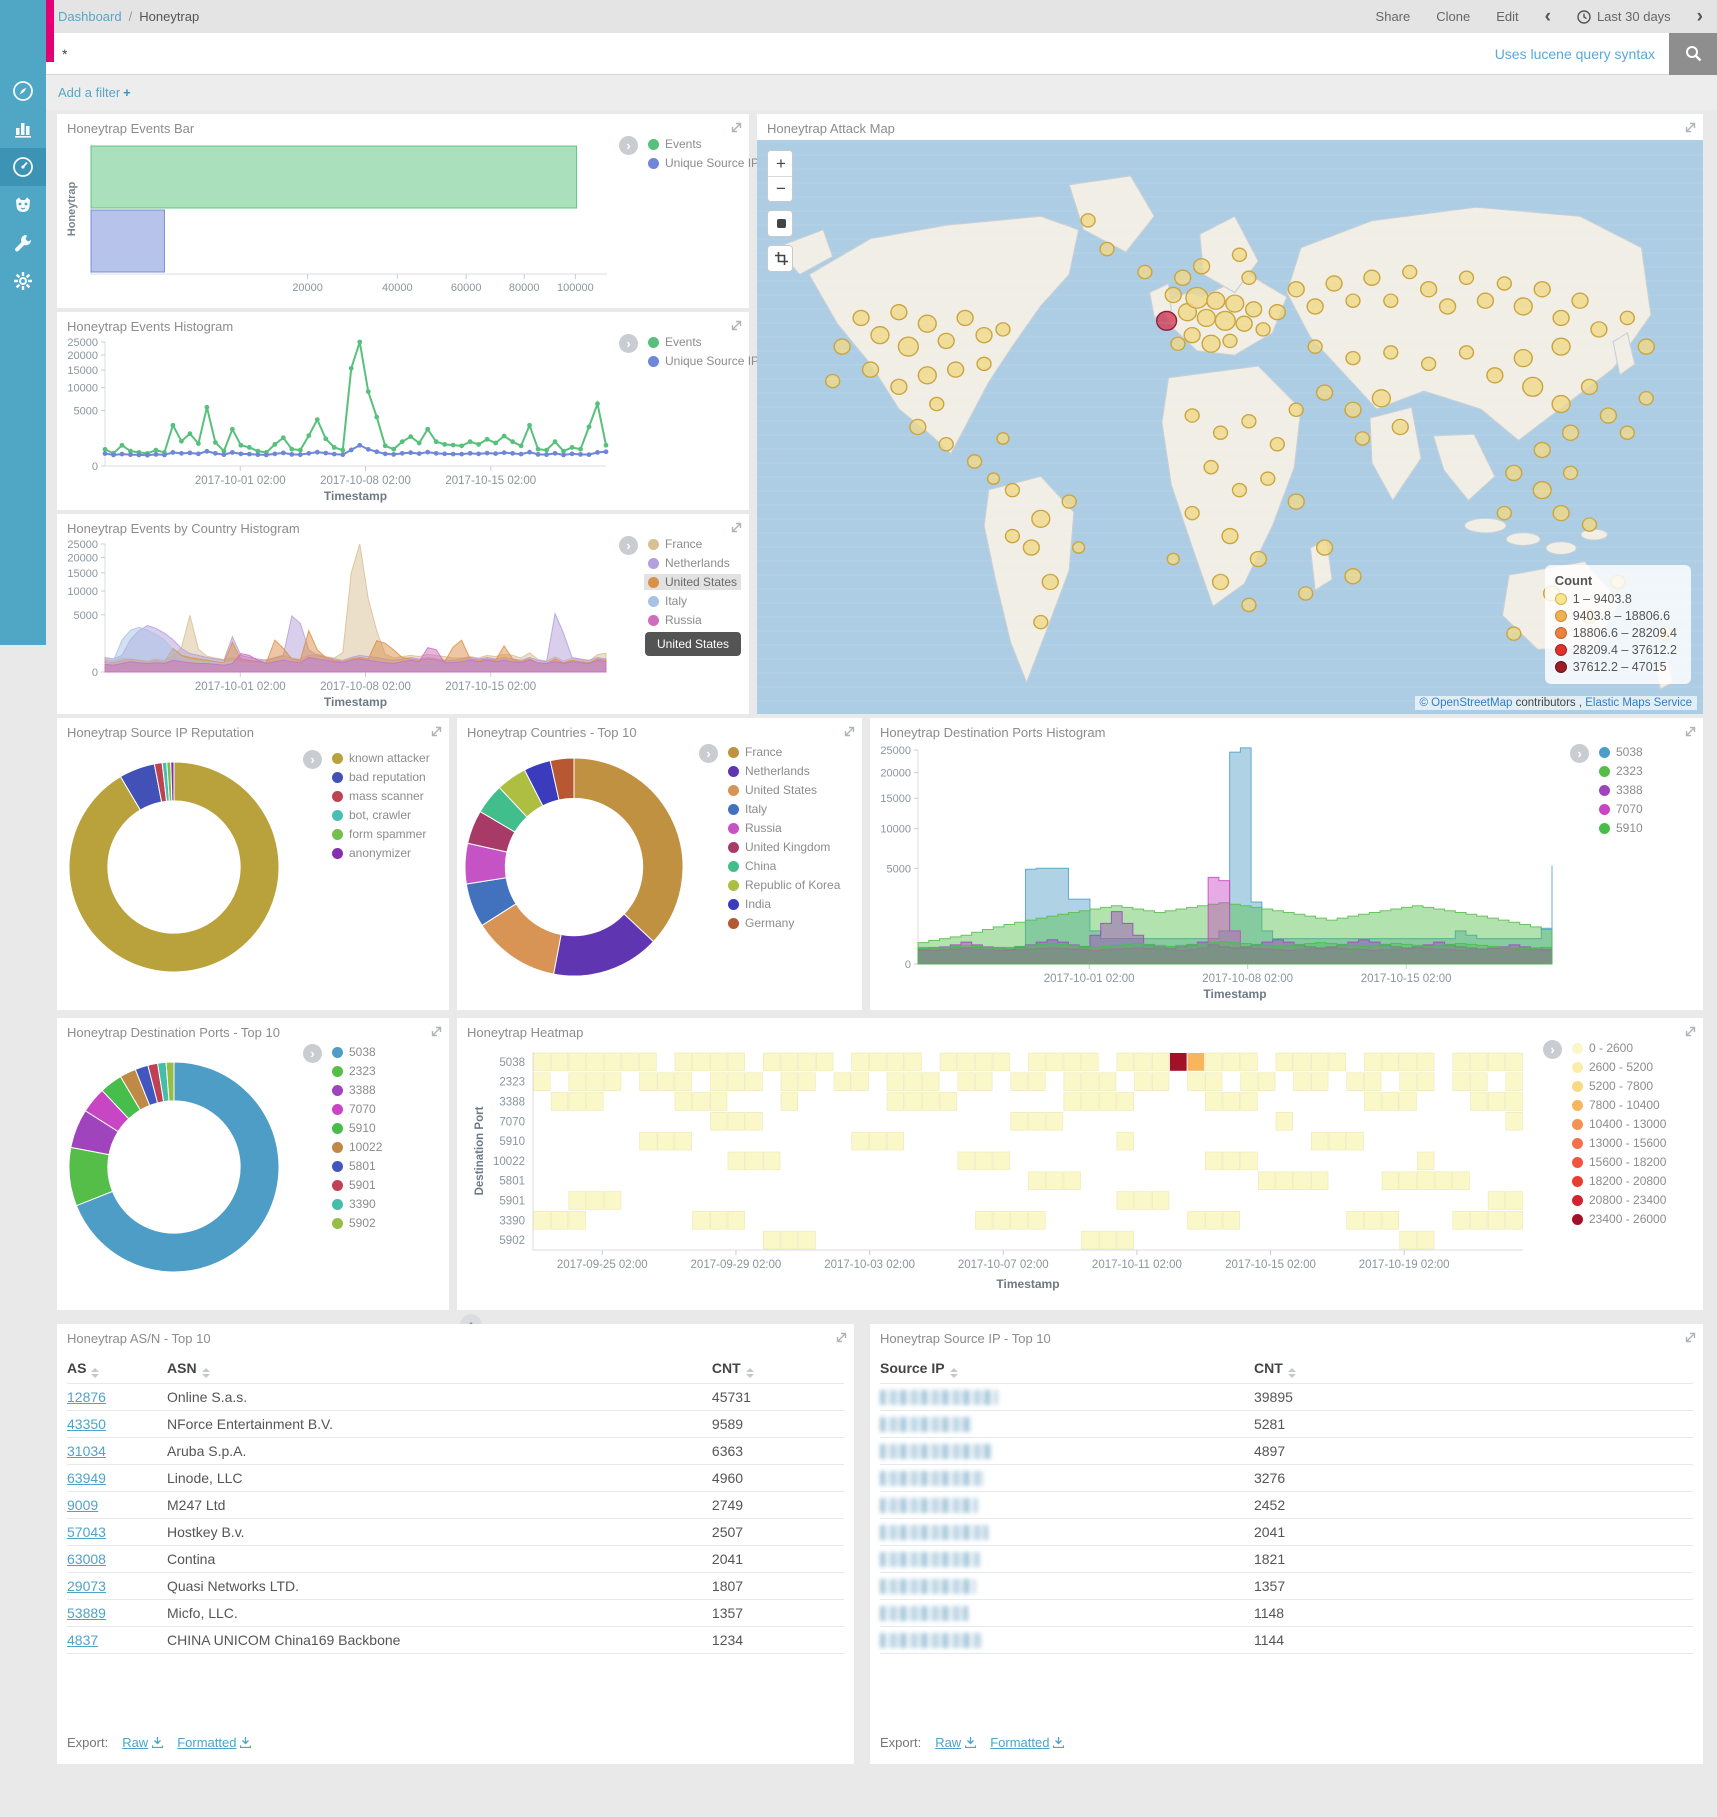  What do you see at coordinates (706, 144) in the screenshot?
I see `legend-item: Events` at bounding box center [706, 144].